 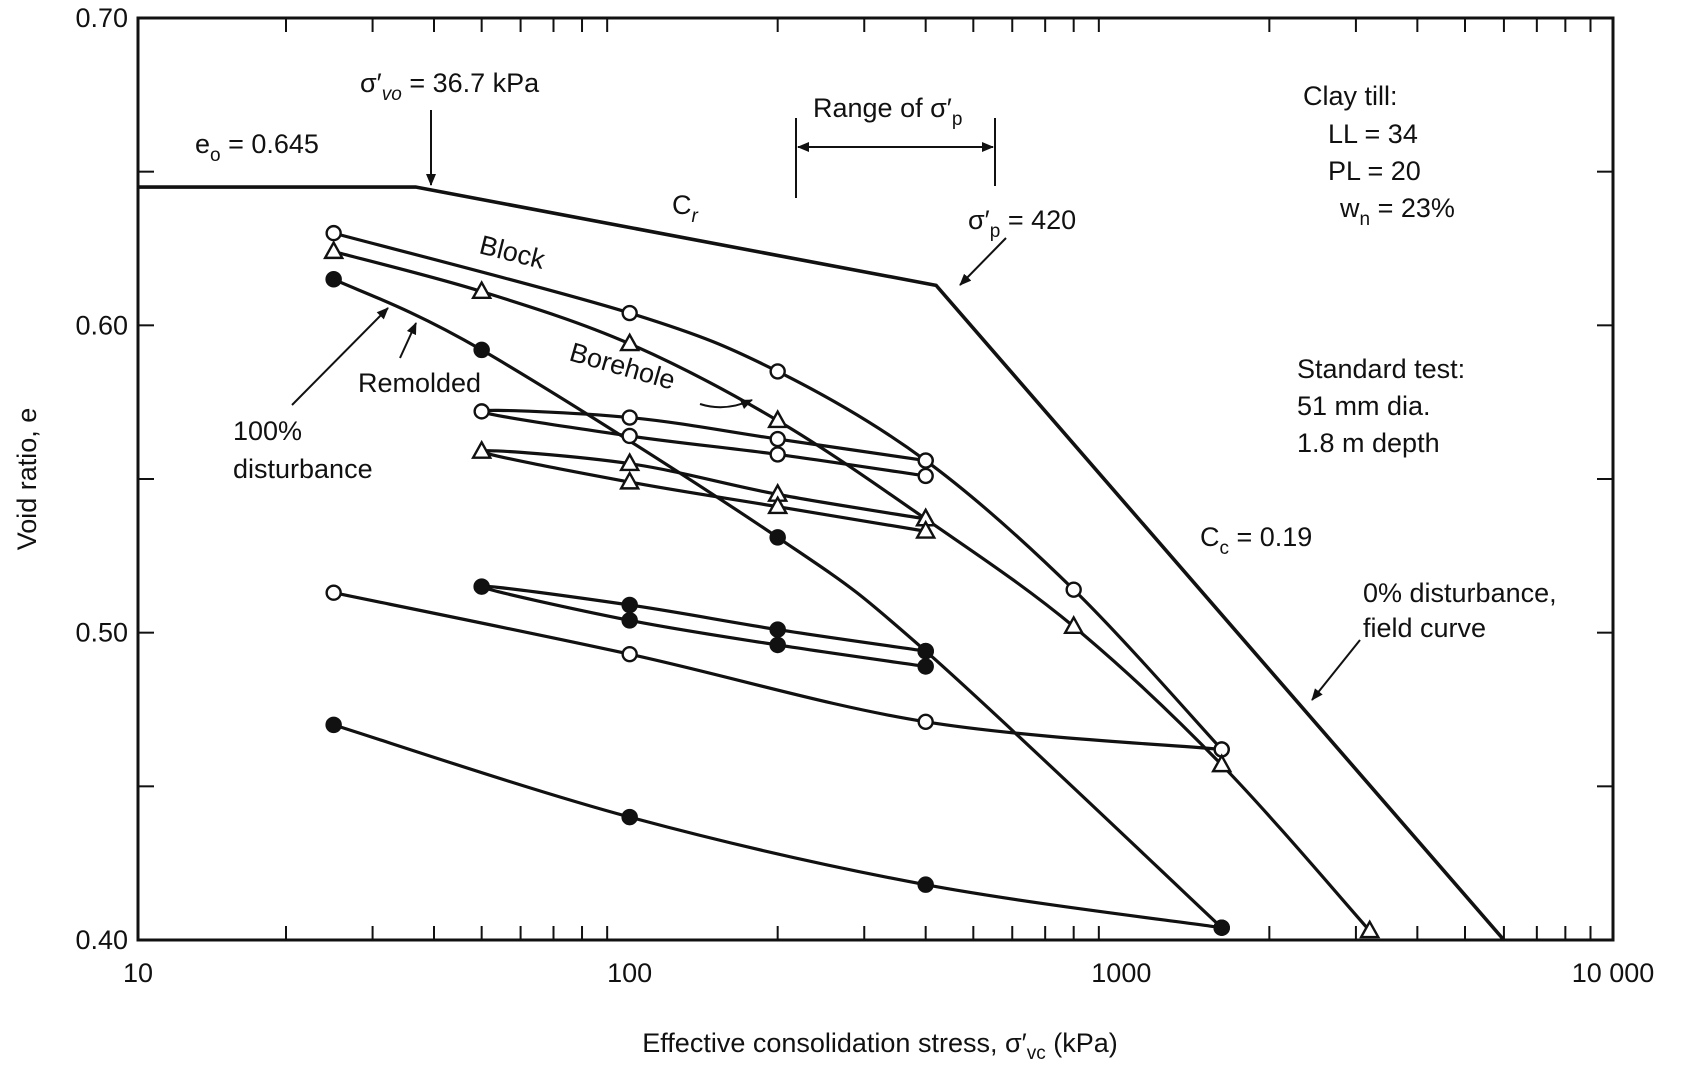 What do you see at coordinates (983, 261) in the screenshot?
I see `sp-arrow` at bounding box center [983, 261].